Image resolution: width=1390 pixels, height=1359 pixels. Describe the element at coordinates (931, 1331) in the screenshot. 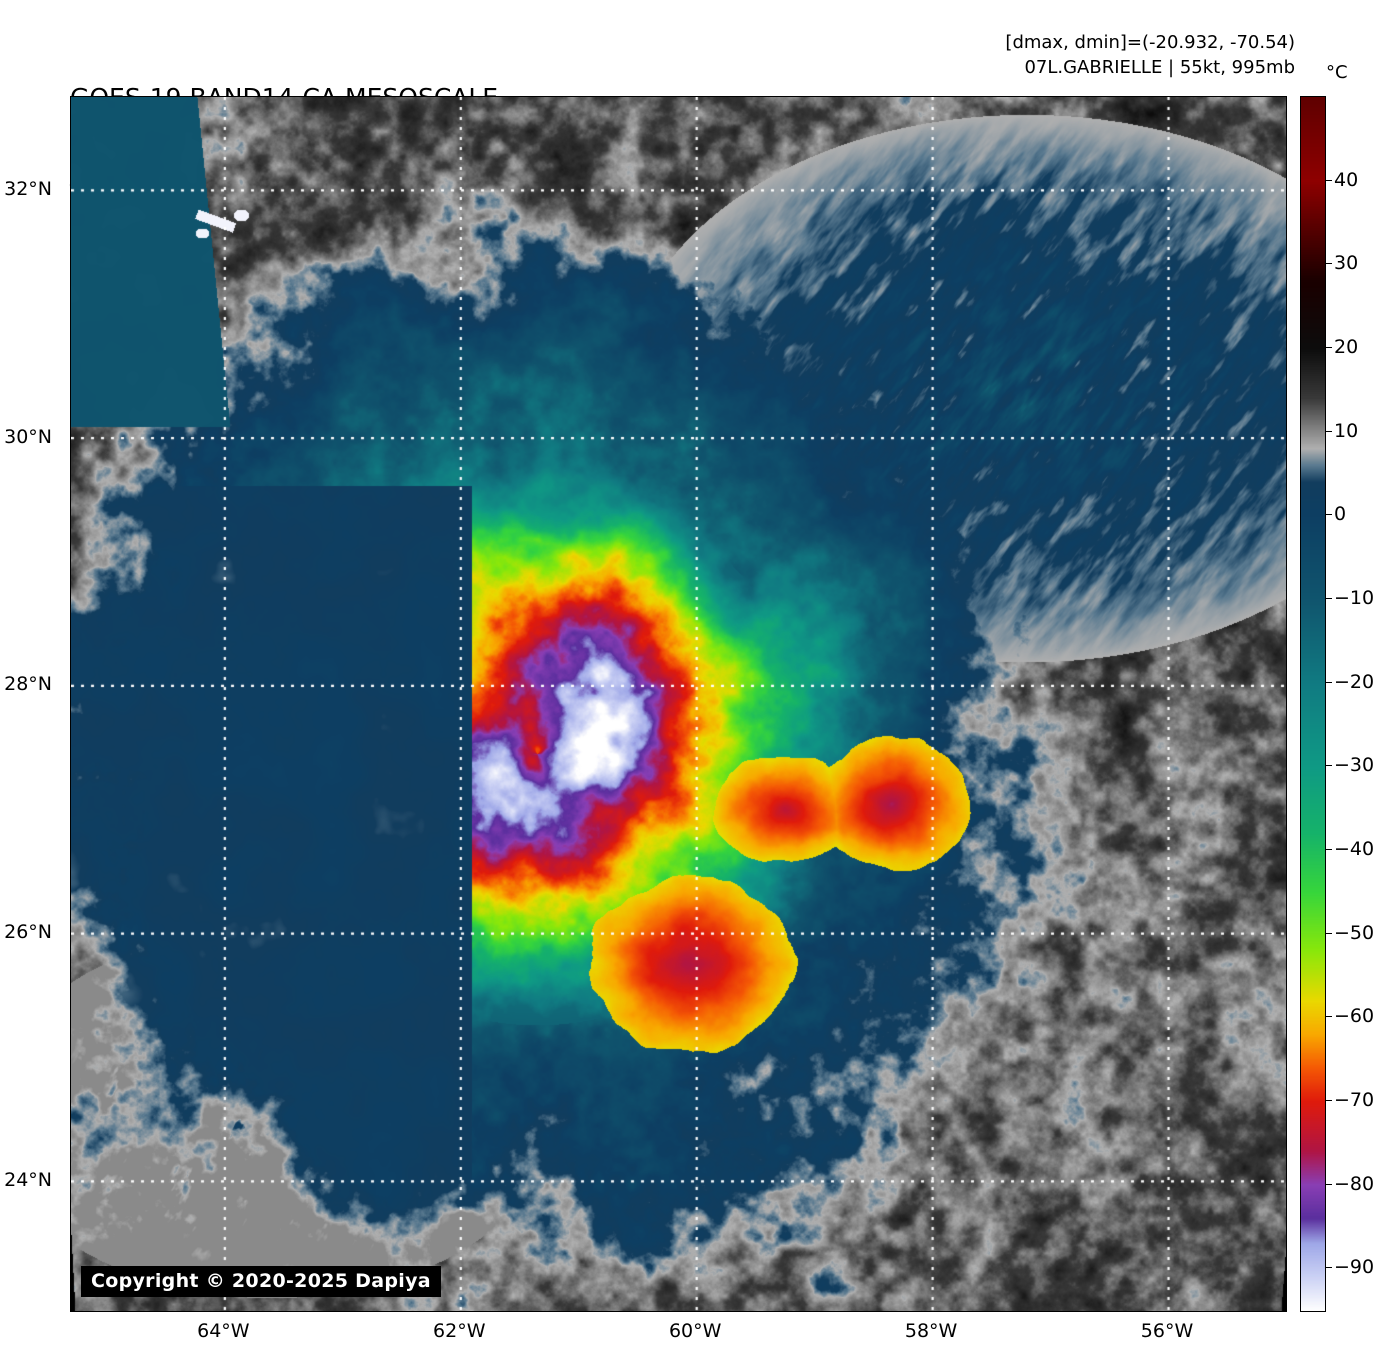

I see `lon-tick-label: 58°W` at that location.